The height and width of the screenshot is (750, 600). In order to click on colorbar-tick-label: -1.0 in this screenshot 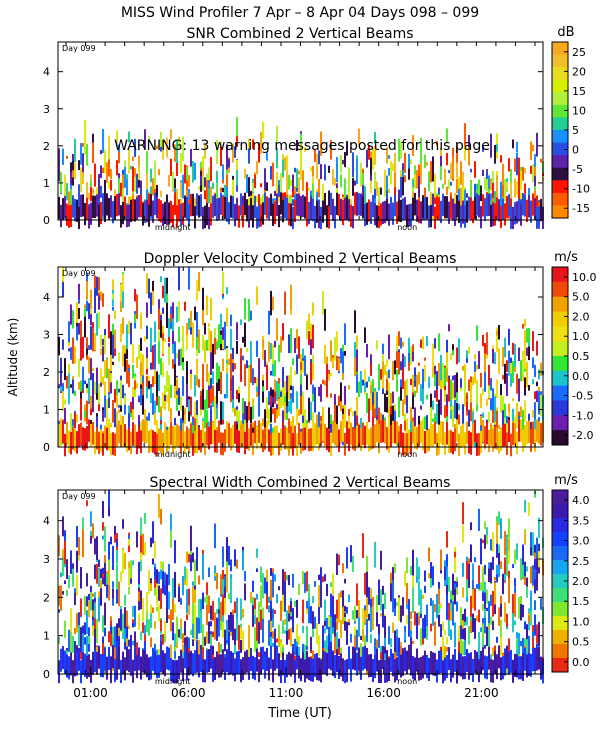, I will do `click(582, 415)`.